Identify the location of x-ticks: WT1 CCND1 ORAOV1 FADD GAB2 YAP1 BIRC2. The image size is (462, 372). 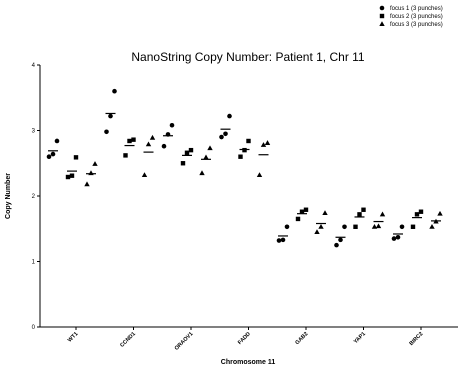
(245, 339).